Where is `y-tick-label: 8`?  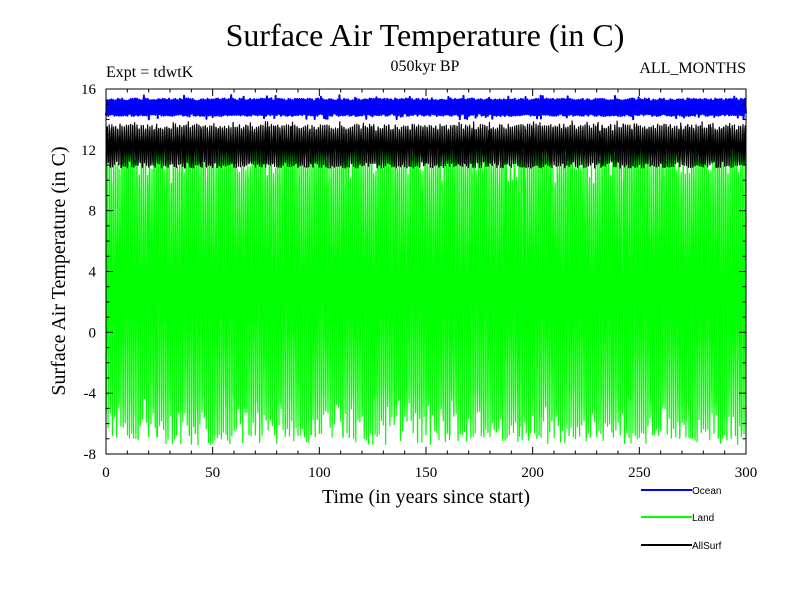 y-tick-label: 8 is located at coordinates (93, 212).